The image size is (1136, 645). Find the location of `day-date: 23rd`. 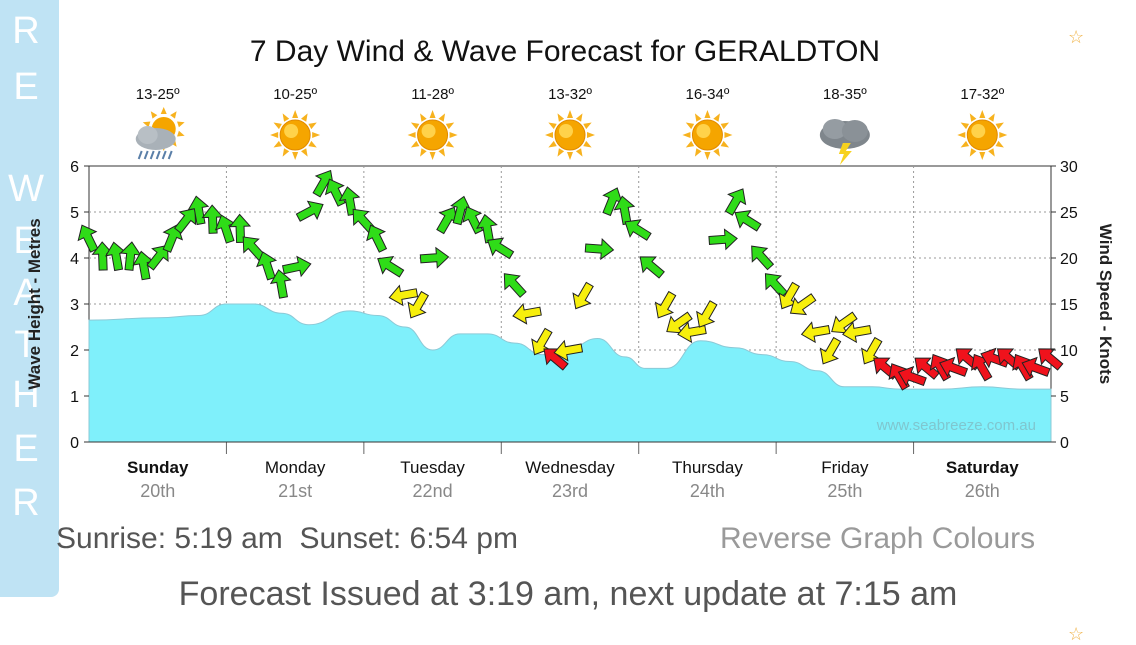

day-date: 23rd is located at coordinates (570, 491).